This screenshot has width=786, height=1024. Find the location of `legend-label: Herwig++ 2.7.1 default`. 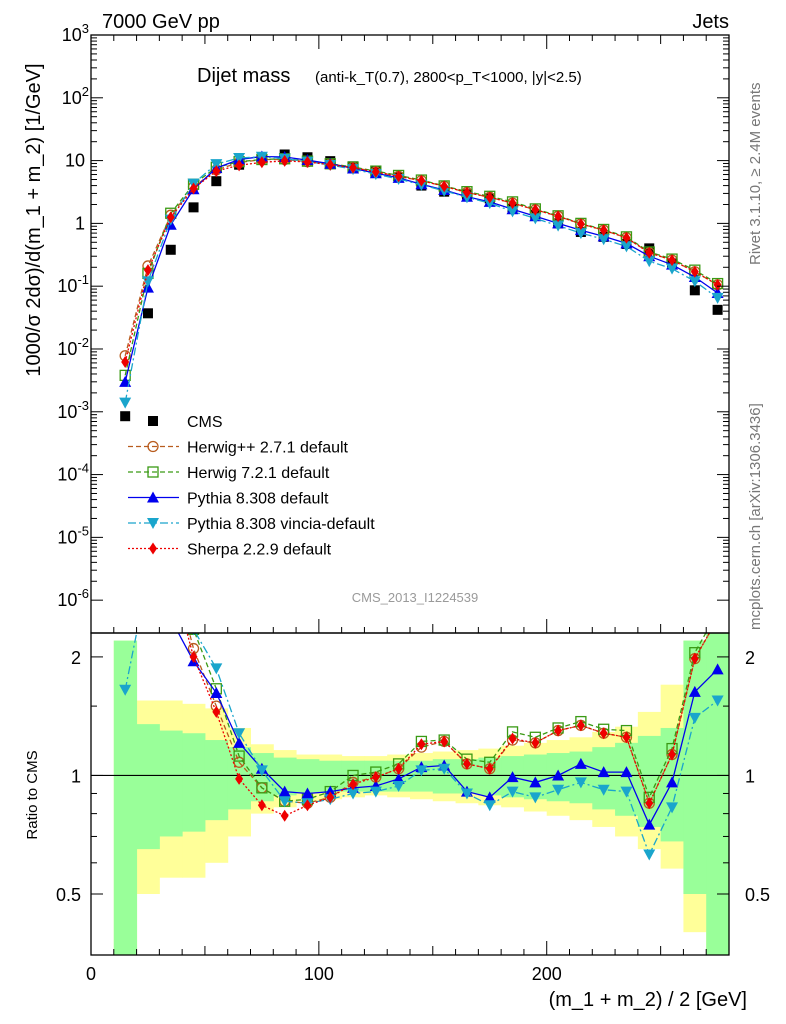

legend-label: Herwig++ 2.7.1 default is located at coordinates (268, 448).